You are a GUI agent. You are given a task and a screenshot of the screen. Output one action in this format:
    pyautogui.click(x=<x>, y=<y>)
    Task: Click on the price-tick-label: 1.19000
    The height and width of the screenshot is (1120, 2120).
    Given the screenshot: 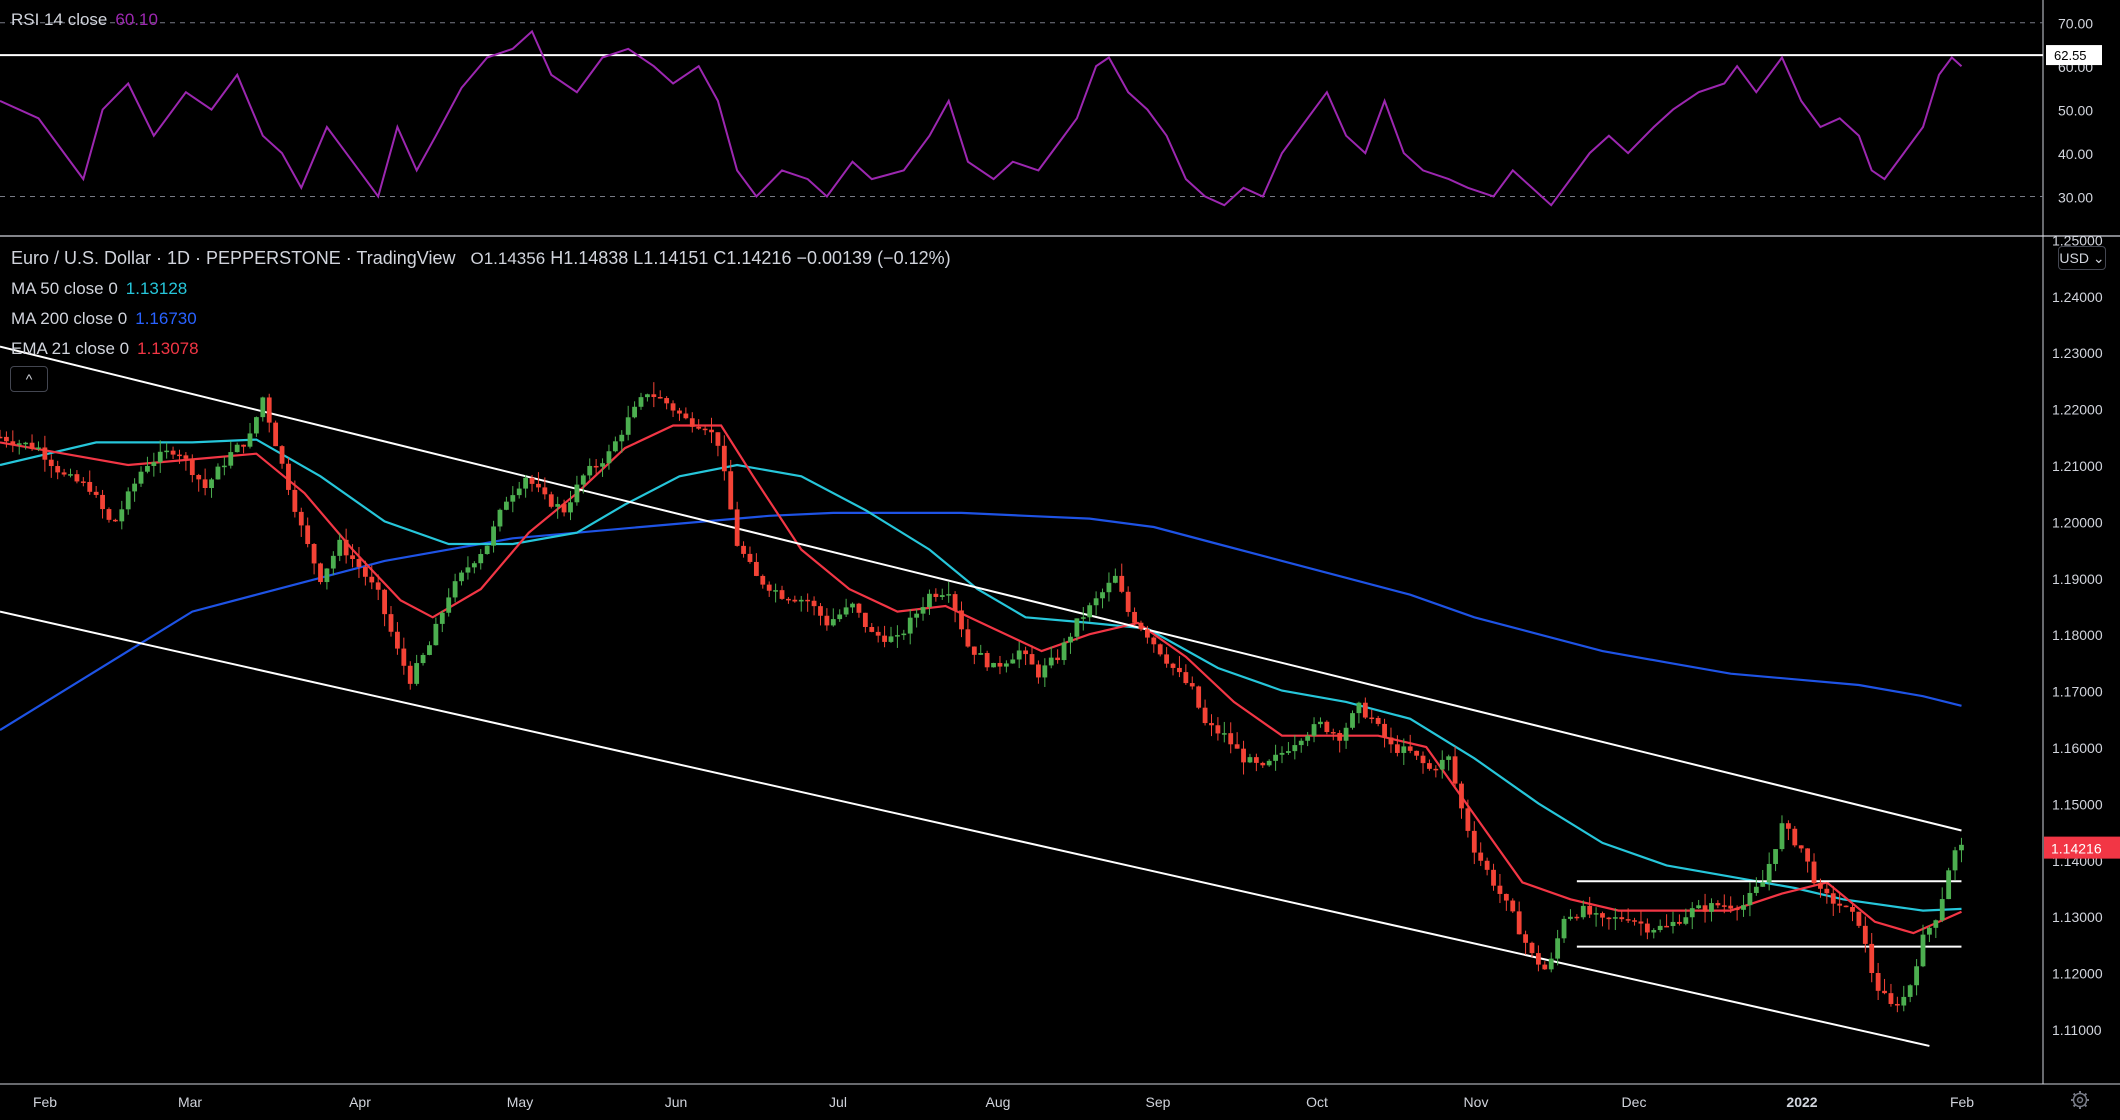 What is the action you would take?
    pyautogui.click(x=2077, y=579)
    